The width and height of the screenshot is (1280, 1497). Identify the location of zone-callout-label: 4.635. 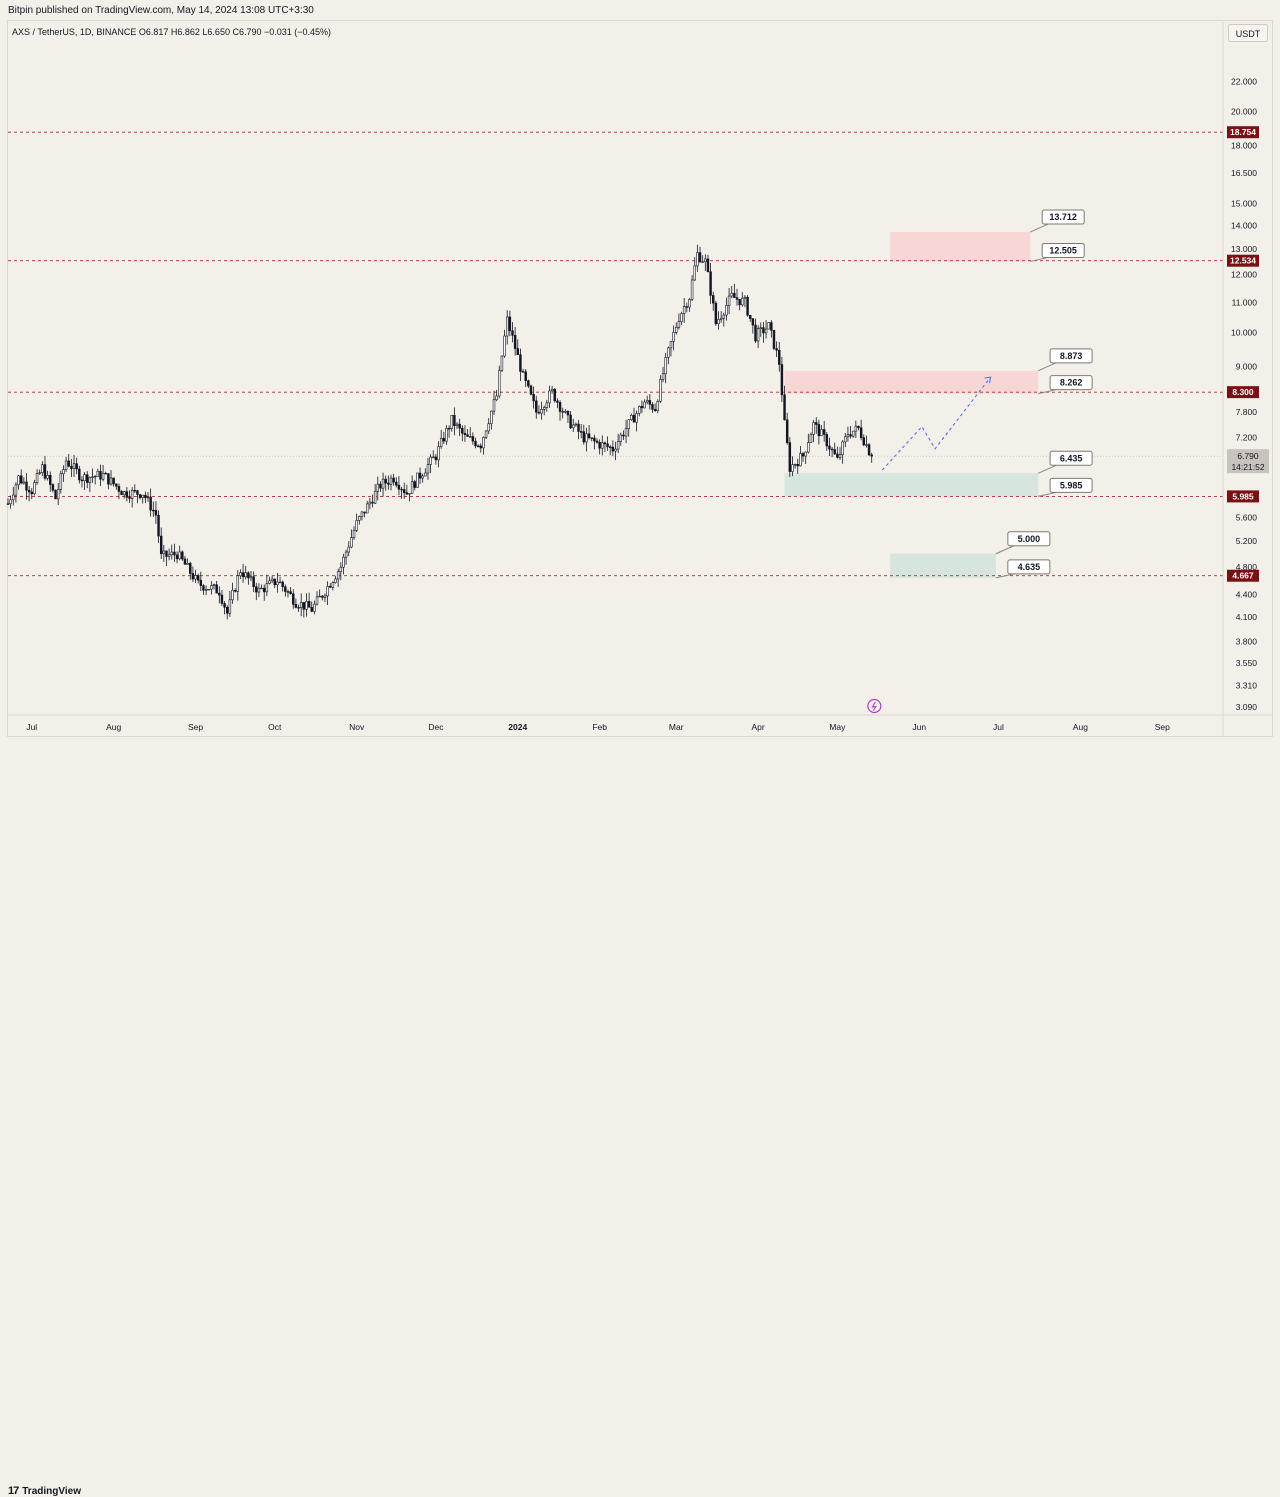
(1029, 567).